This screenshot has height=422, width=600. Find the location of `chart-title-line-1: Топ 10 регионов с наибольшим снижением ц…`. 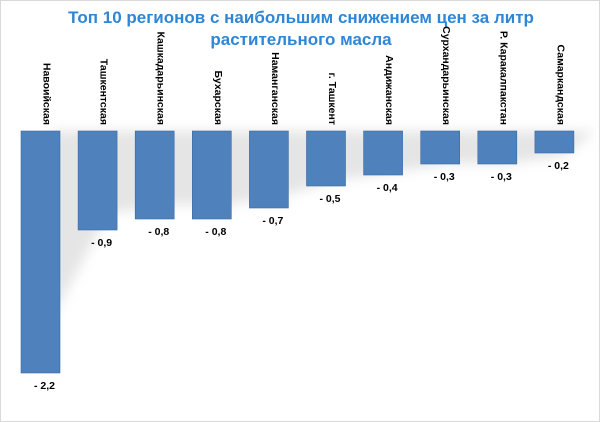

chart-title-line-1: Топ 10 регионов с наибольшим снижением ц… is located at coordinates (301, 17).